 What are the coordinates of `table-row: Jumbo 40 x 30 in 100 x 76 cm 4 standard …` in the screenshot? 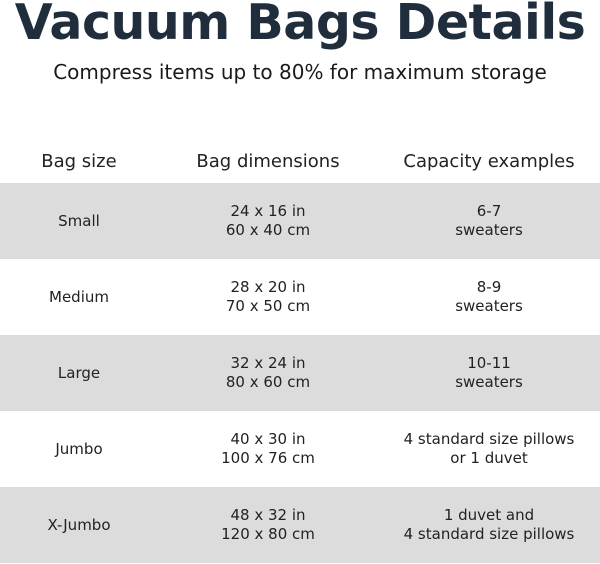 It's located at (300, 449).